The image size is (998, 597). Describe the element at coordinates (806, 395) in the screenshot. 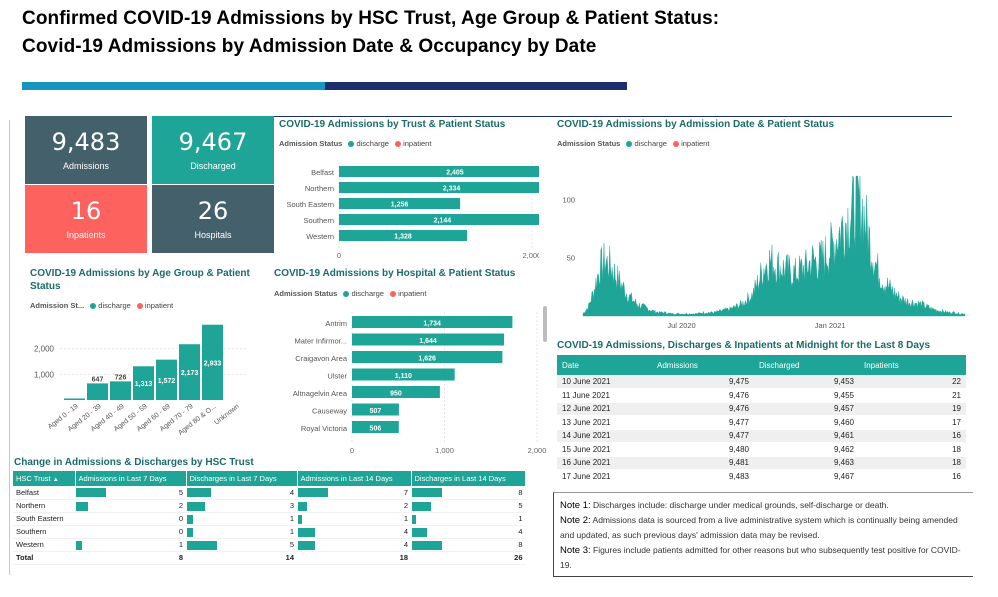

I see `table-cell: 9,455` at that location.